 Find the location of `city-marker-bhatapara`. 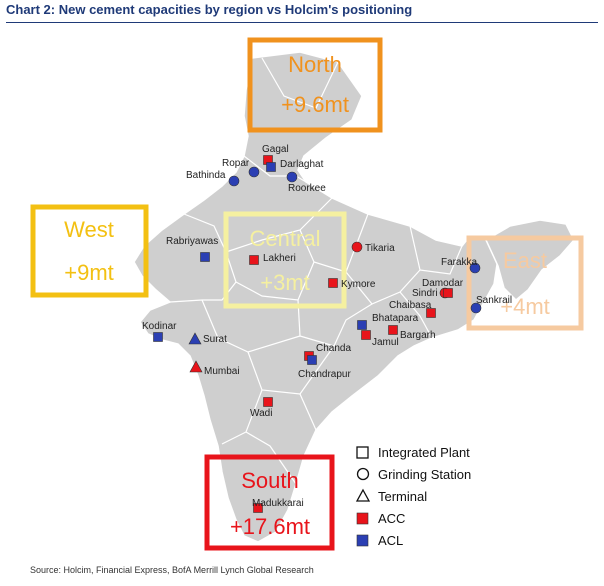

city-marker-bhatapara is located at coordinates (362, 325).